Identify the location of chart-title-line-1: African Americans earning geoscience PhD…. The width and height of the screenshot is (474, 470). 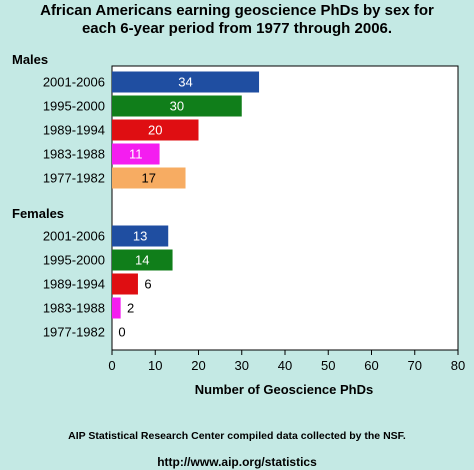
(237, 10).